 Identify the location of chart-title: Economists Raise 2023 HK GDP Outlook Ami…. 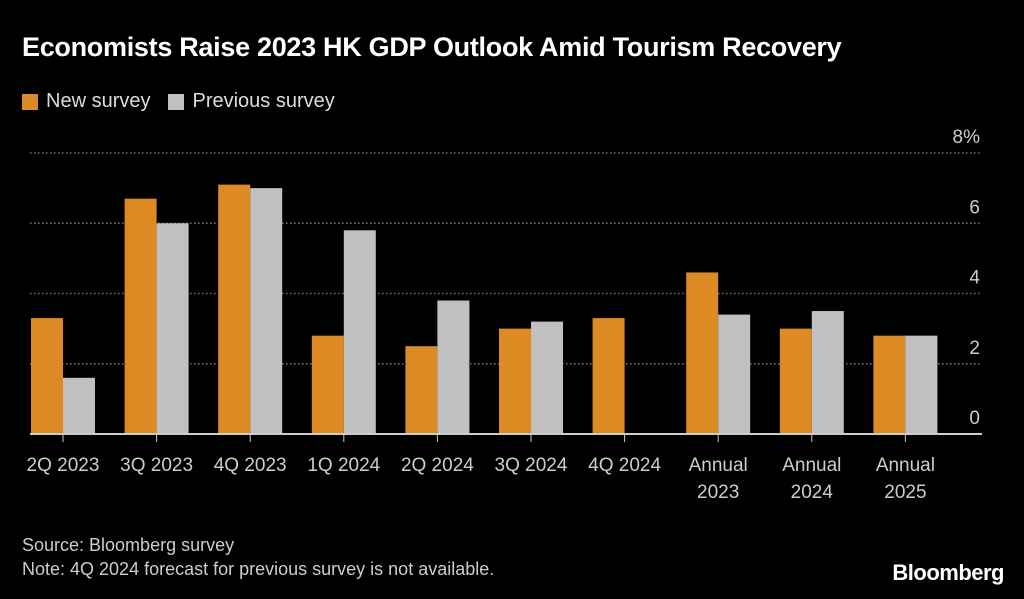
(432, 47).